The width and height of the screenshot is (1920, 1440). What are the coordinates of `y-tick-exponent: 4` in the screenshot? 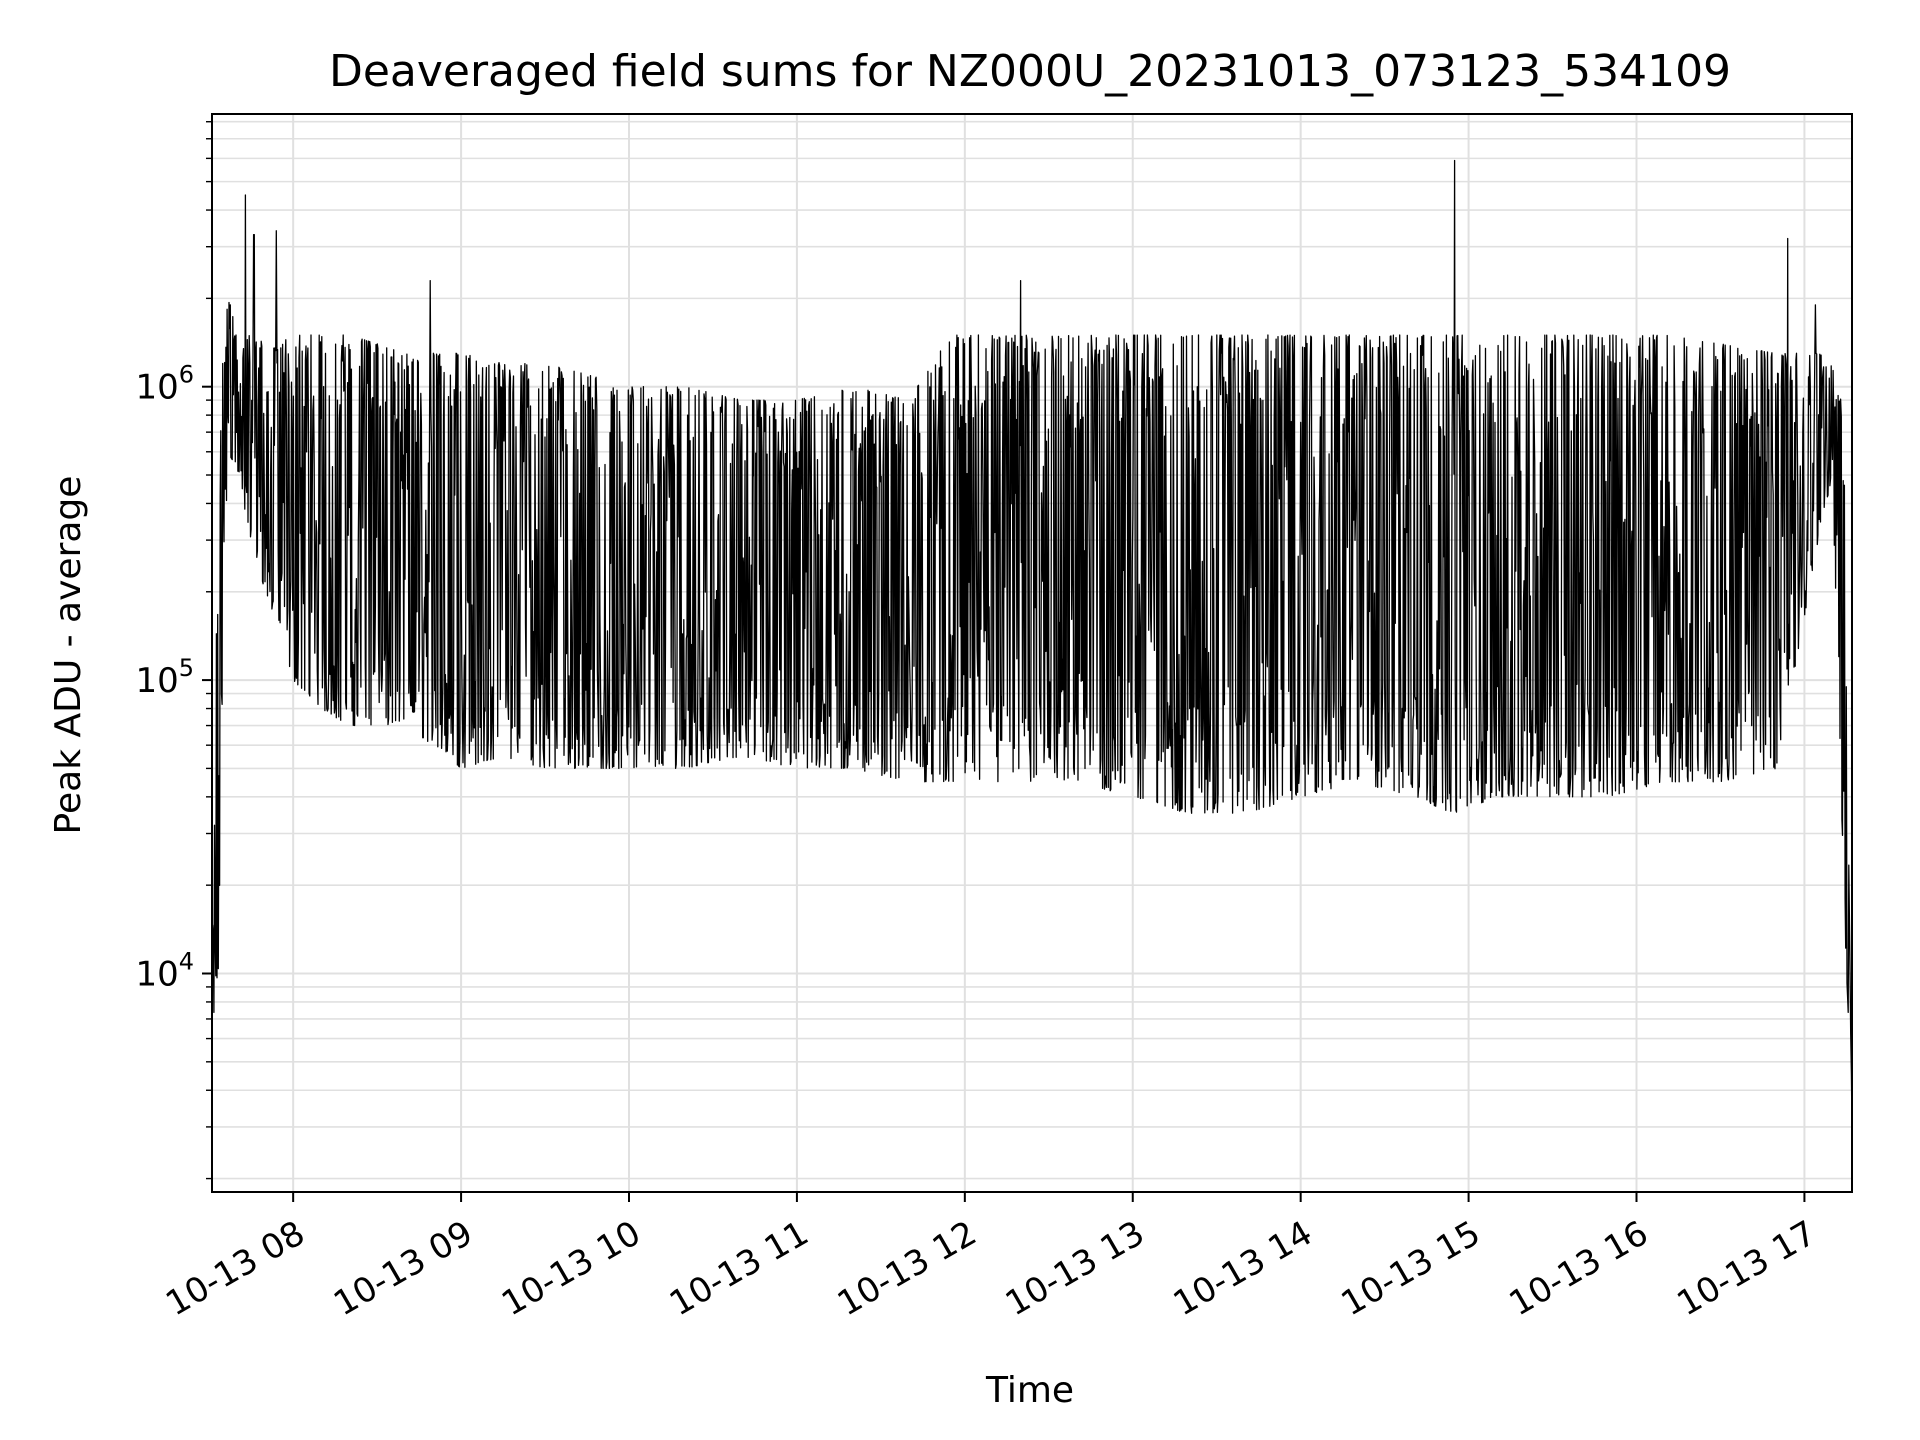 It's located at (186, 961).